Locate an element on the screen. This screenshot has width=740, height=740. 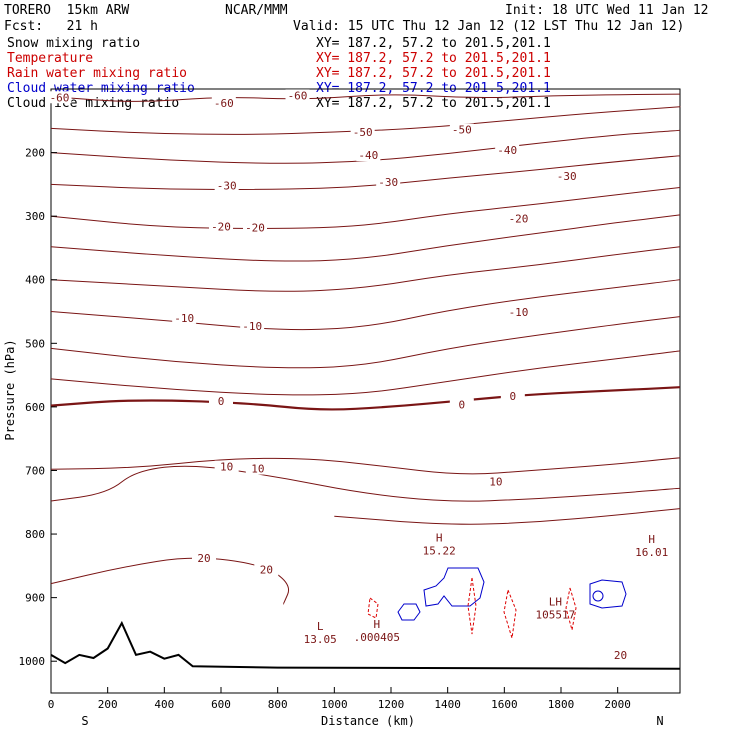
y-tick-label: 1000 is located at coordinates (32, 661).